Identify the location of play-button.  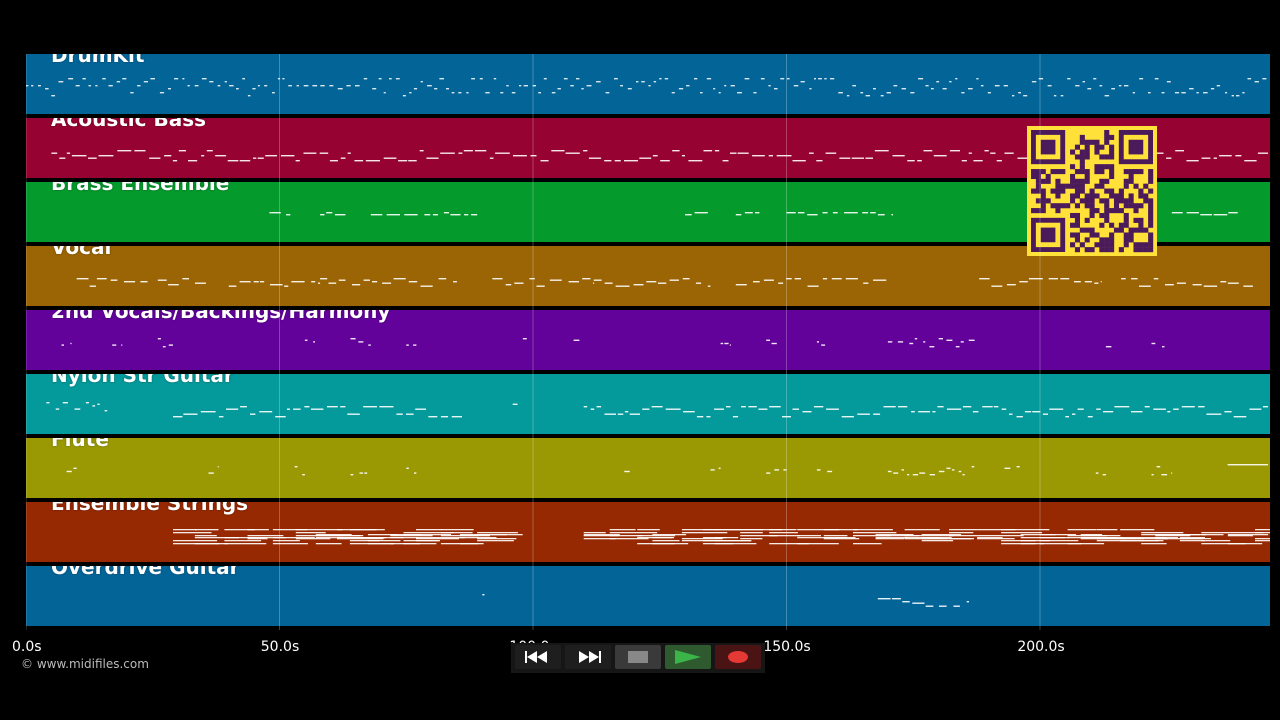
(688, 657).